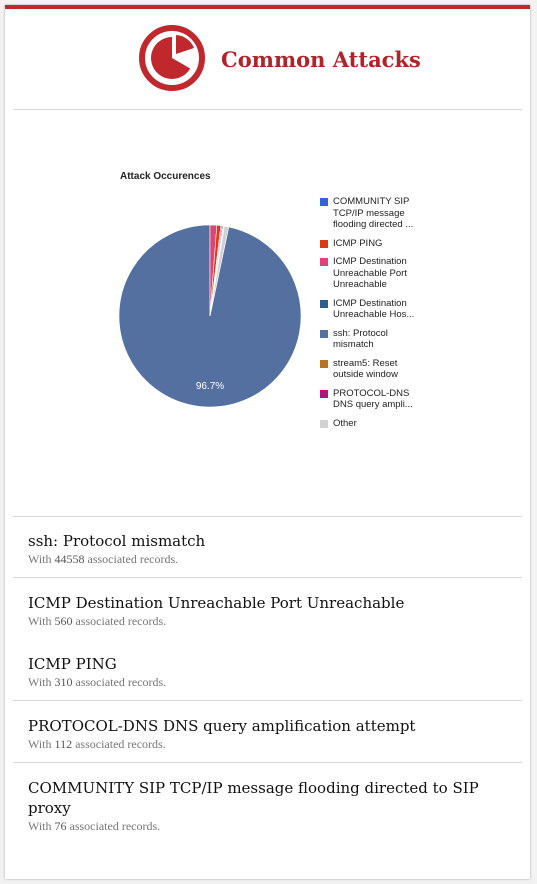 Image resolution: width=537 pixels, height=884 pixels. Describe the element at coordinates (369, 213) in the screenshot. I see `legend-label: TCP/IP message` at that location.